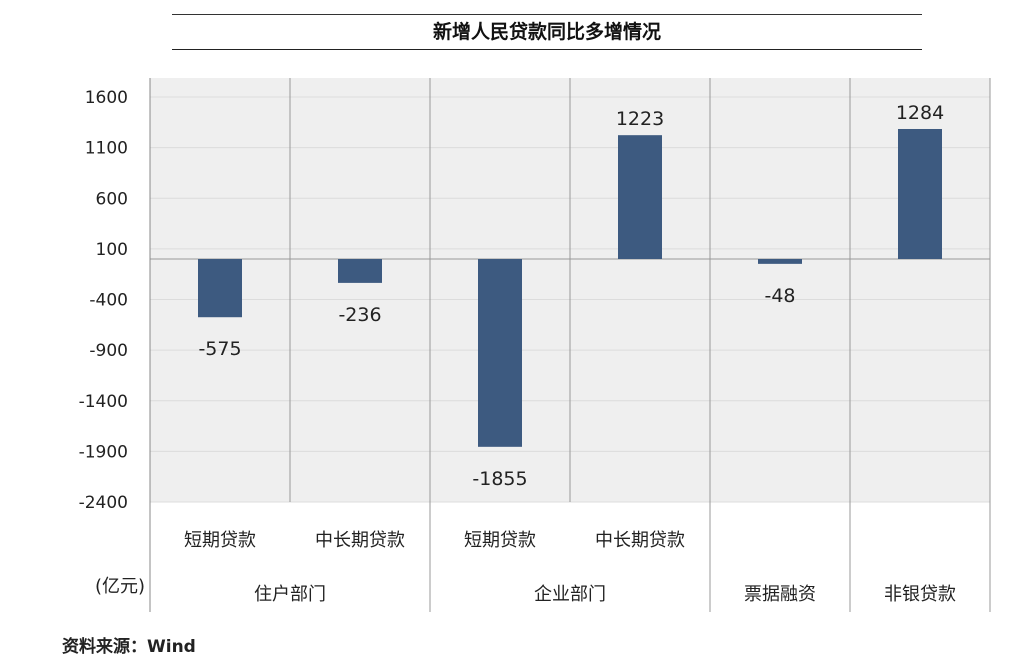 This screenshot has width=1012, height=670. I want to click on data-label: 1223, so click(640, 119).